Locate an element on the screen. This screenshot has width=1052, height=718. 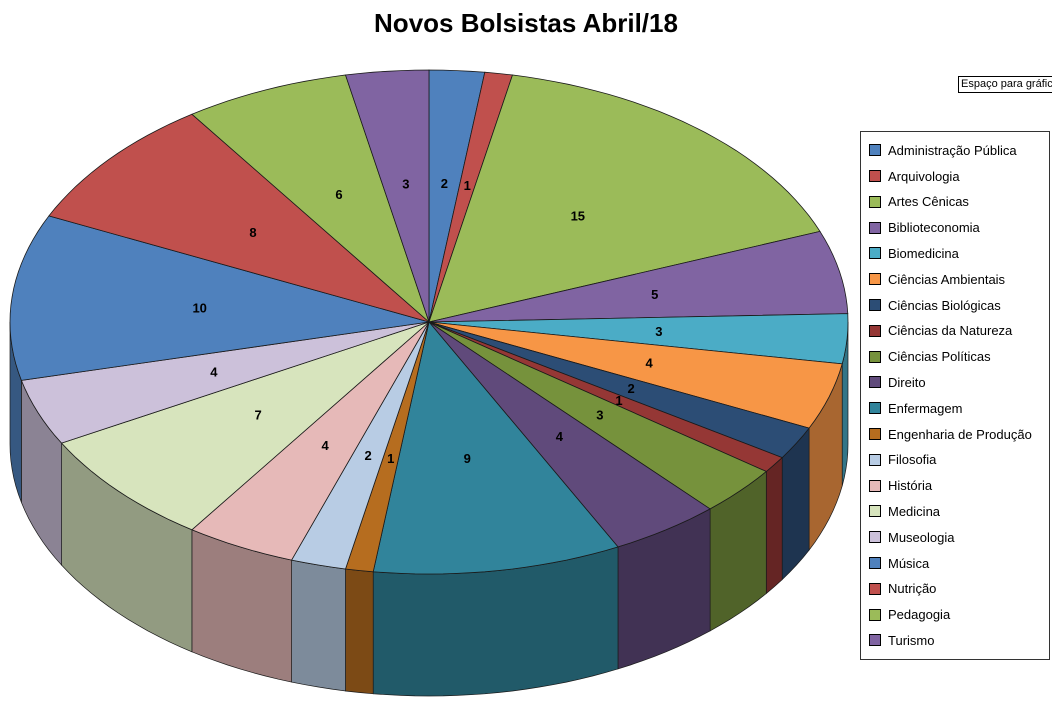
legend-label: Música is located at coordinates (909, 563).